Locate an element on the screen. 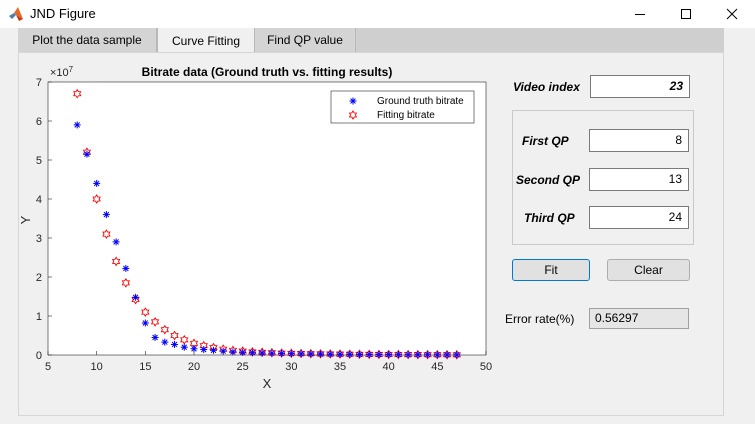  legend-markers is located at coordinates (353, 108).